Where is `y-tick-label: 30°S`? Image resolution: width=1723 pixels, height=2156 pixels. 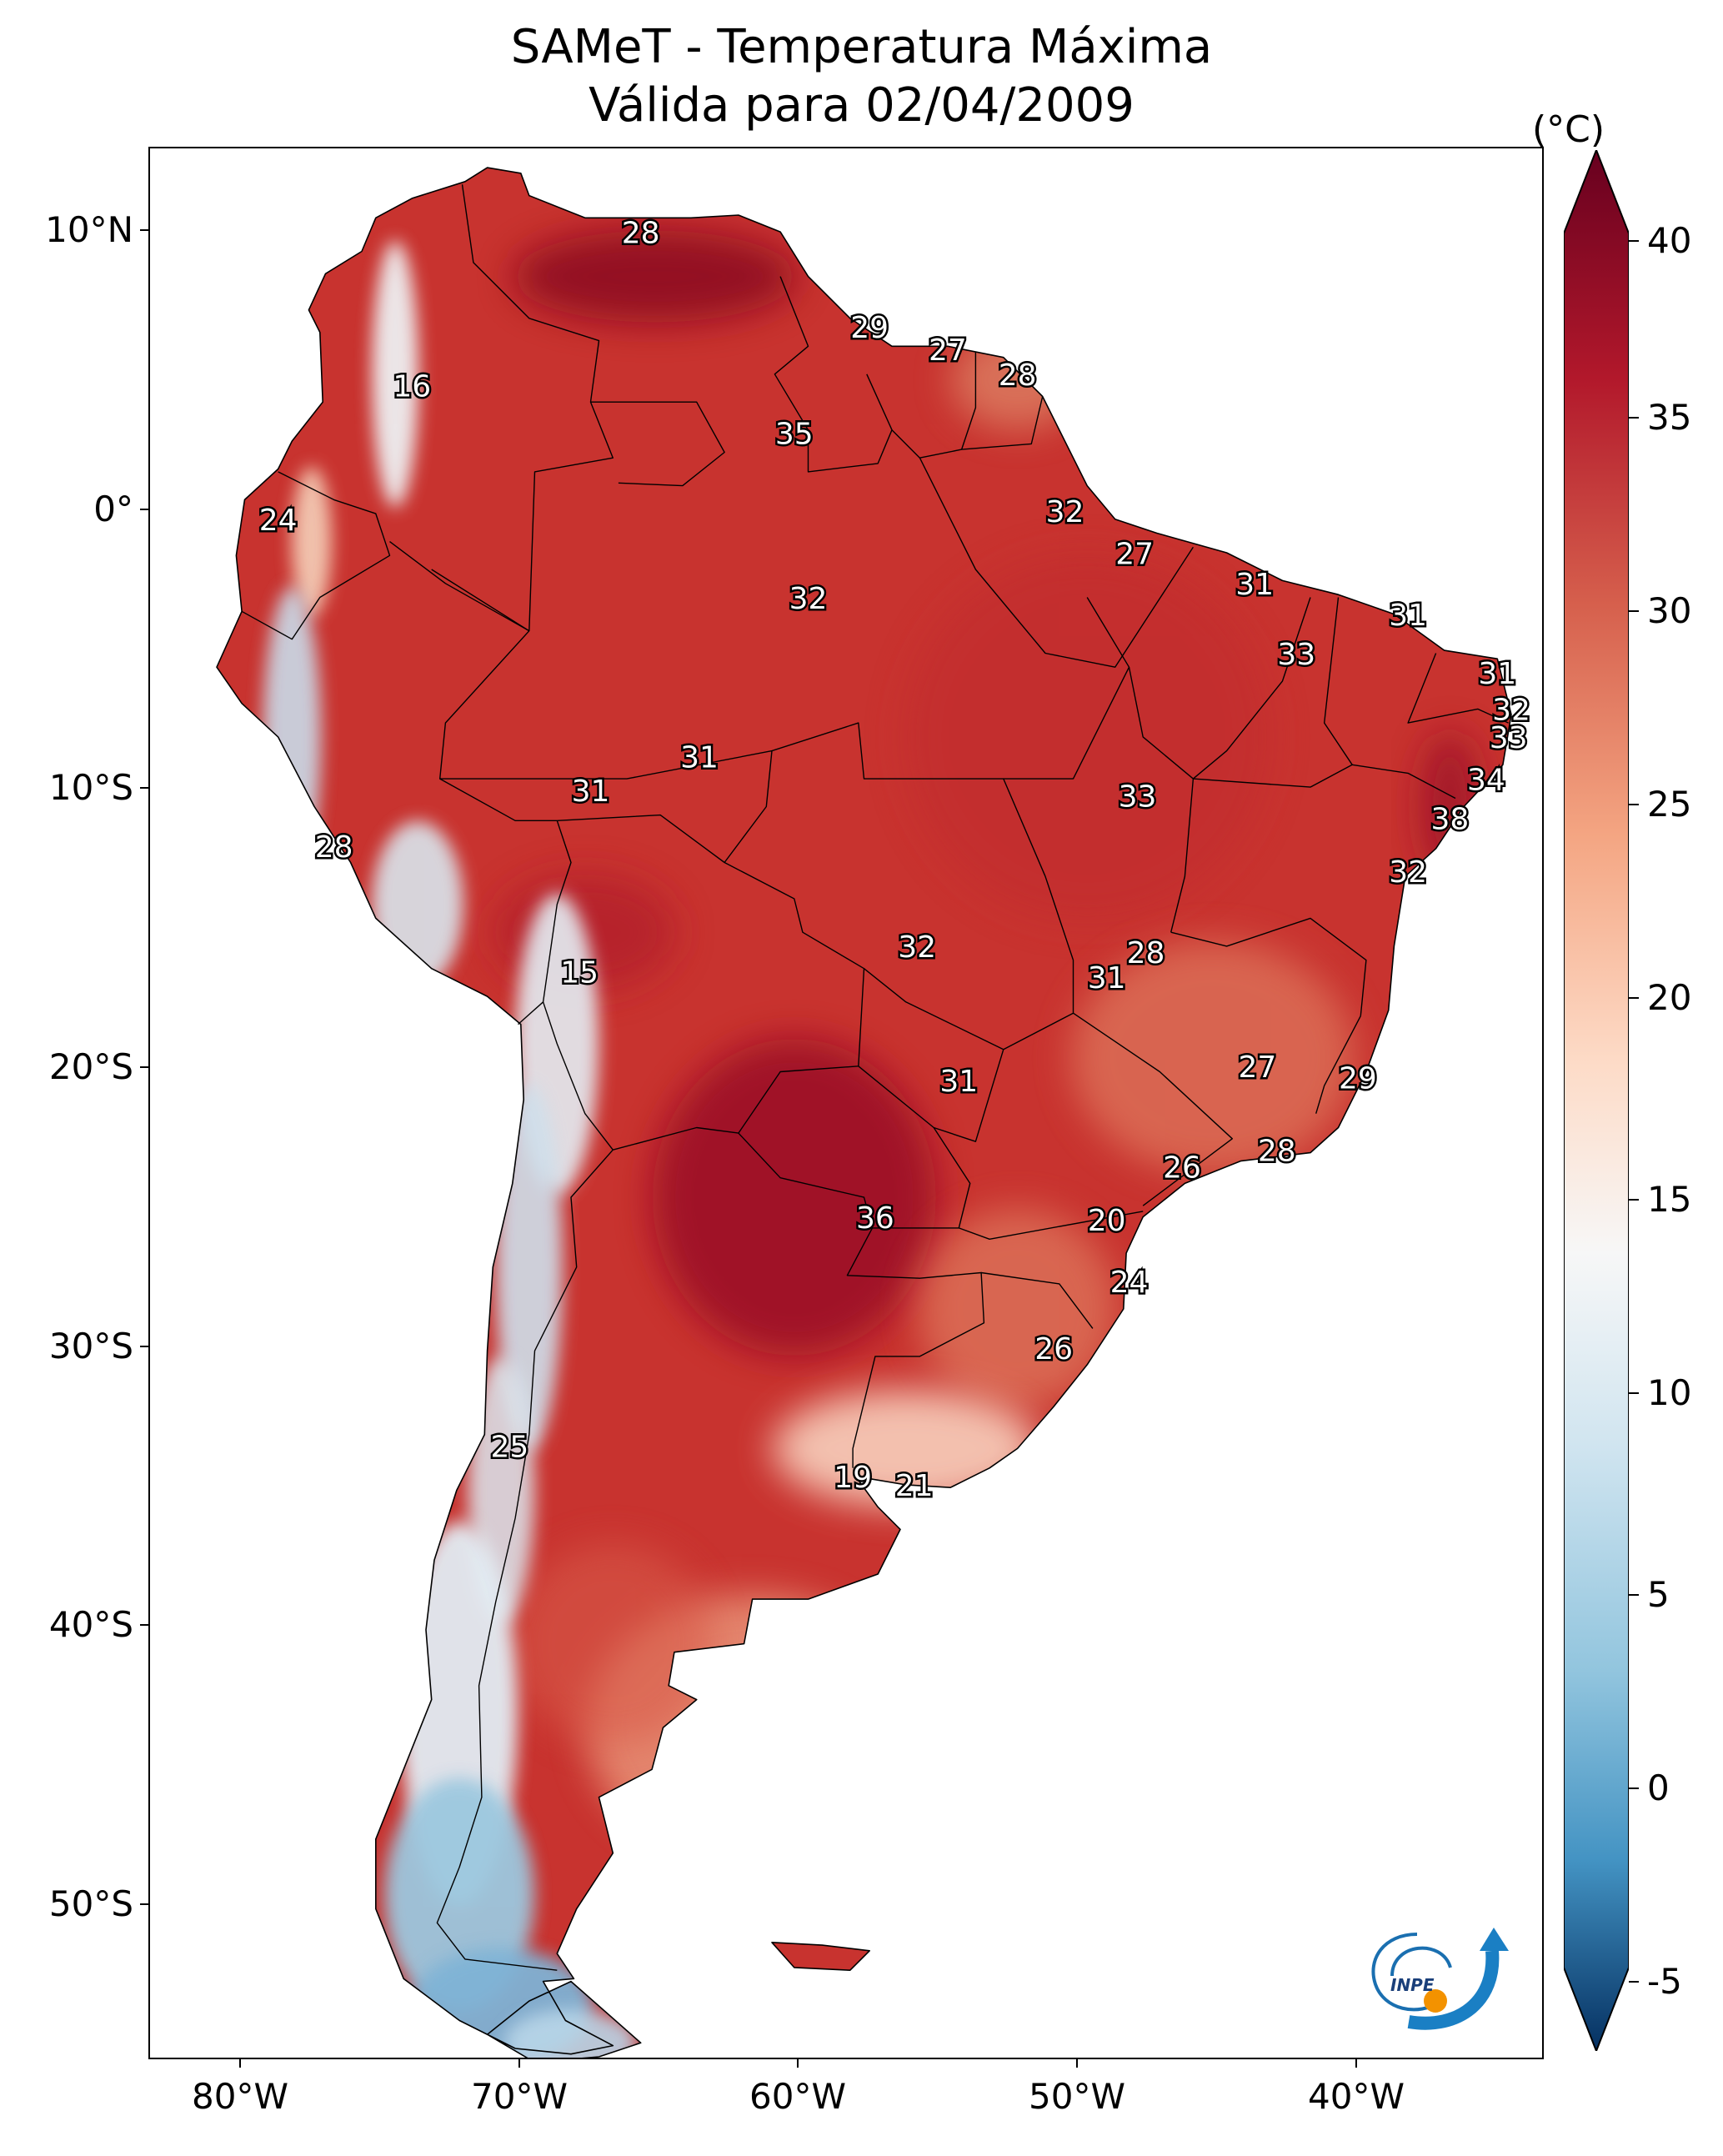
y-tick-label: 30°S is located at coordinates (90, 1346).